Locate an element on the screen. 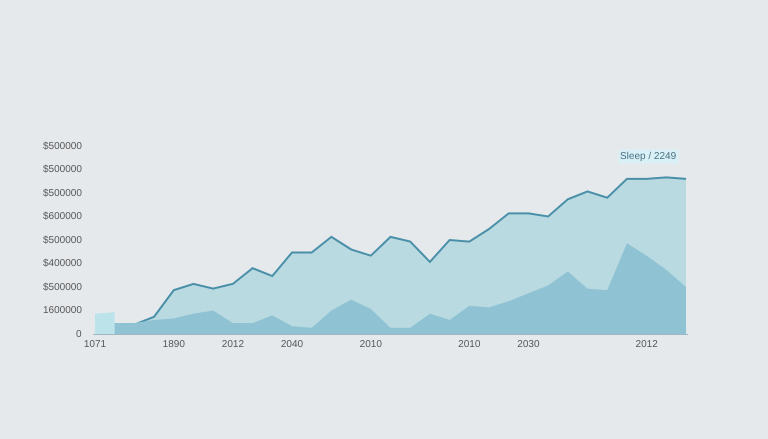  text: $600000 is located at coordinates (62, 216).